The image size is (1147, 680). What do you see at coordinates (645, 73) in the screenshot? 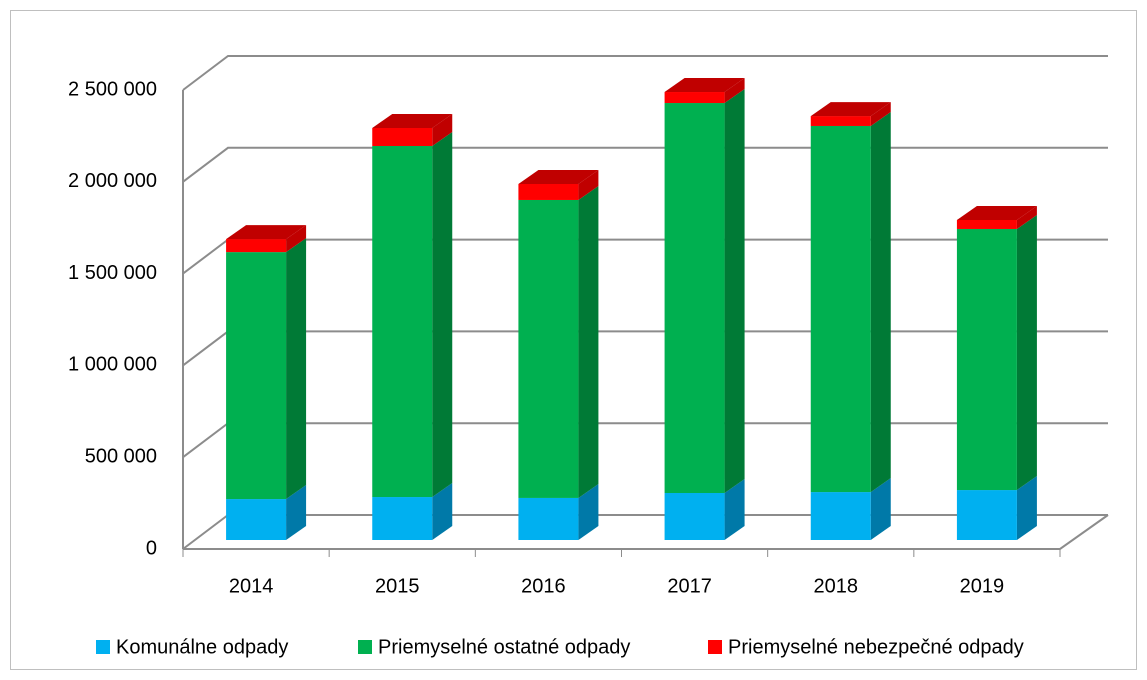
I see `grid-line` at bounding box center [645, 73].